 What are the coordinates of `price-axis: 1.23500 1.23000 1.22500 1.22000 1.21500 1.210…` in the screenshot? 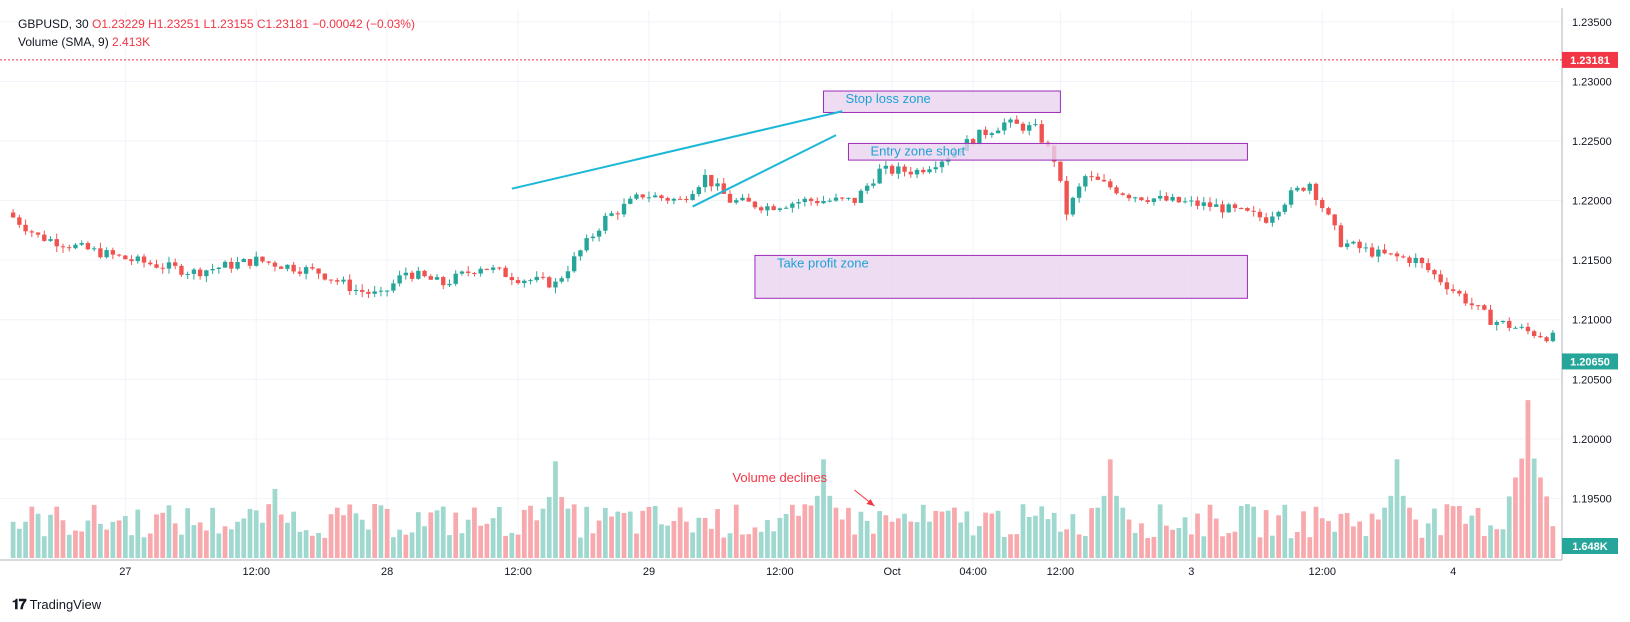 It's located at (1592, 261).